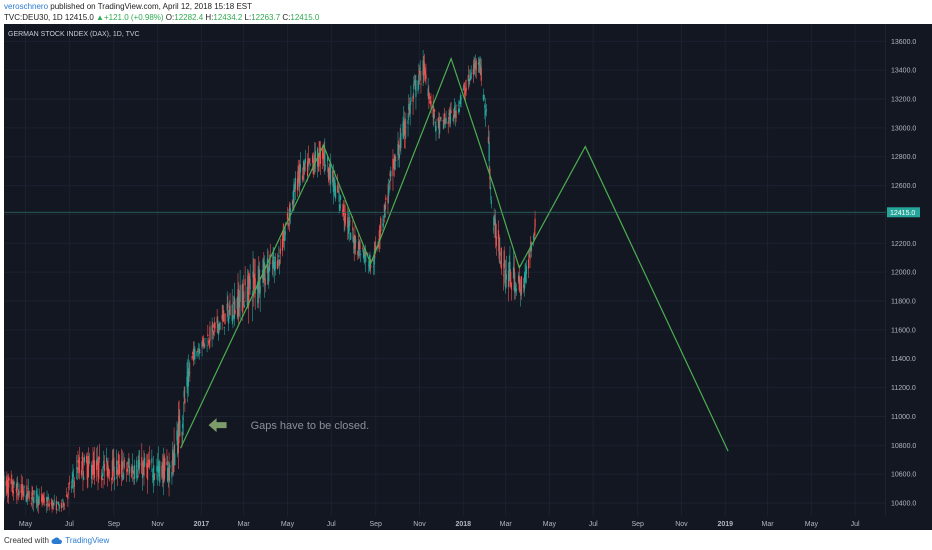 This screenshot has width=932, height=550. I want to click on close-label: C:, so click(285, 17).